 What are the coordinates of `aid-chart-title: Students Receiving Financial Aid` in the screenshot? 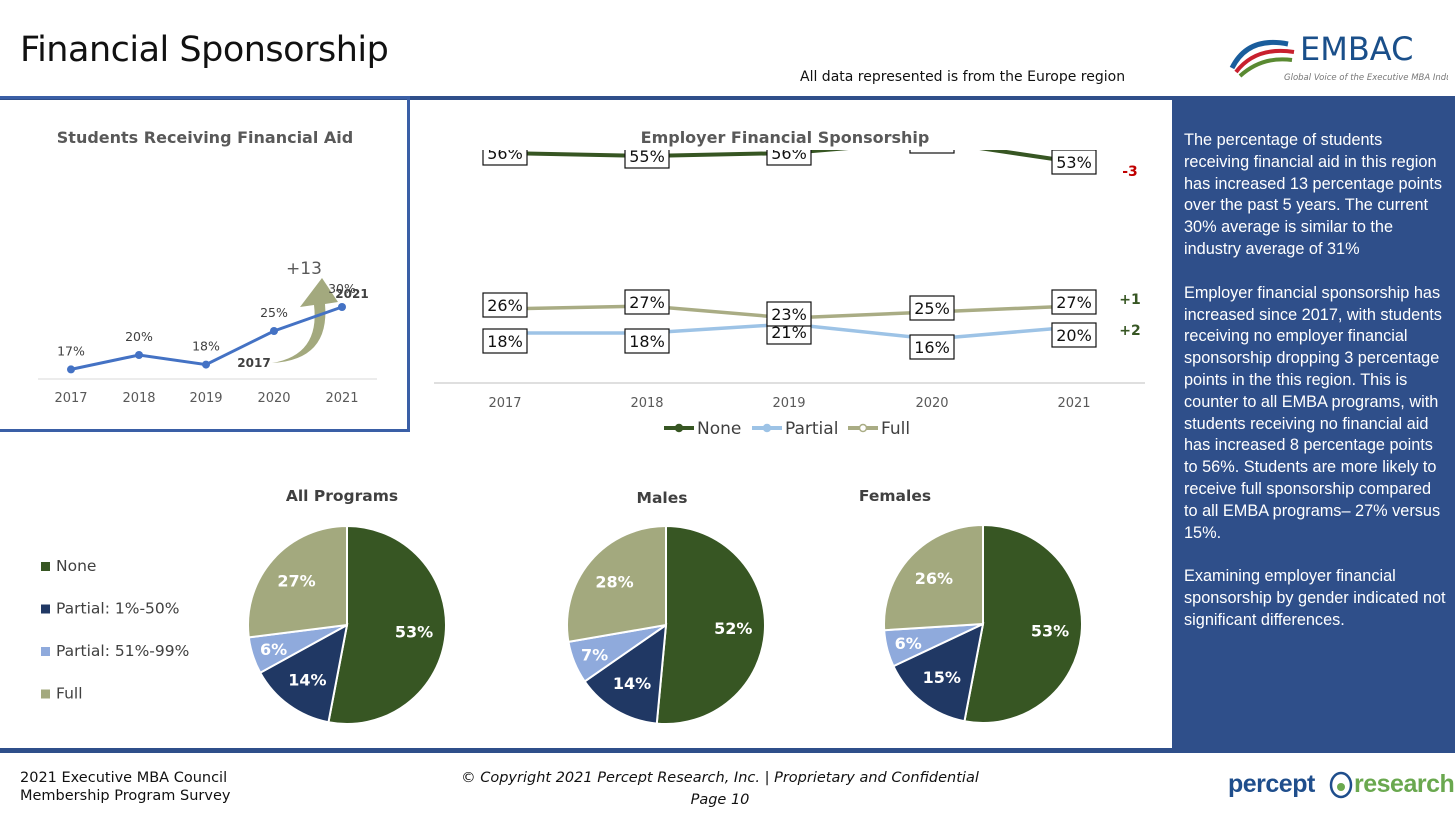 It's located at (205, 137).